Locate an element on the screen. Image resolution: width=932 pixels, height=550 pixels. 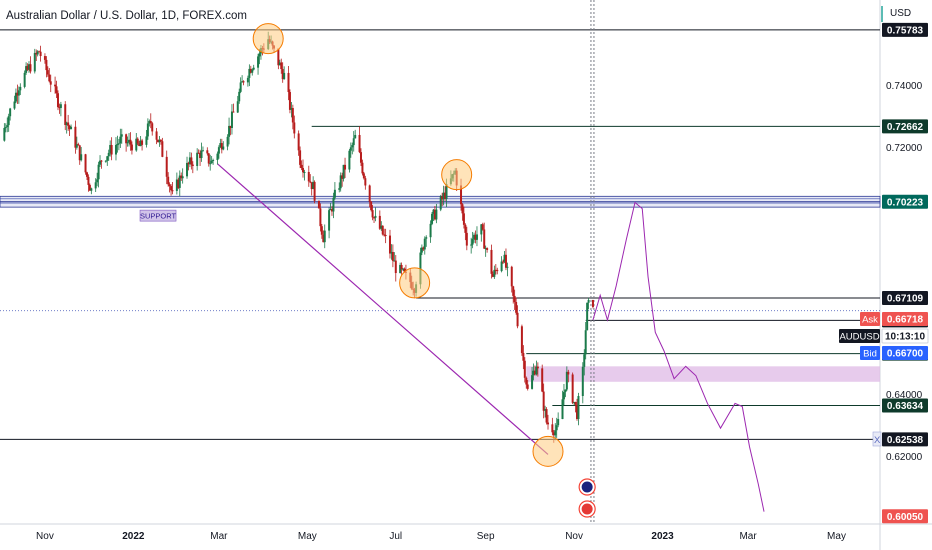
side-marker-text: X is located at coordinates (877, 440).